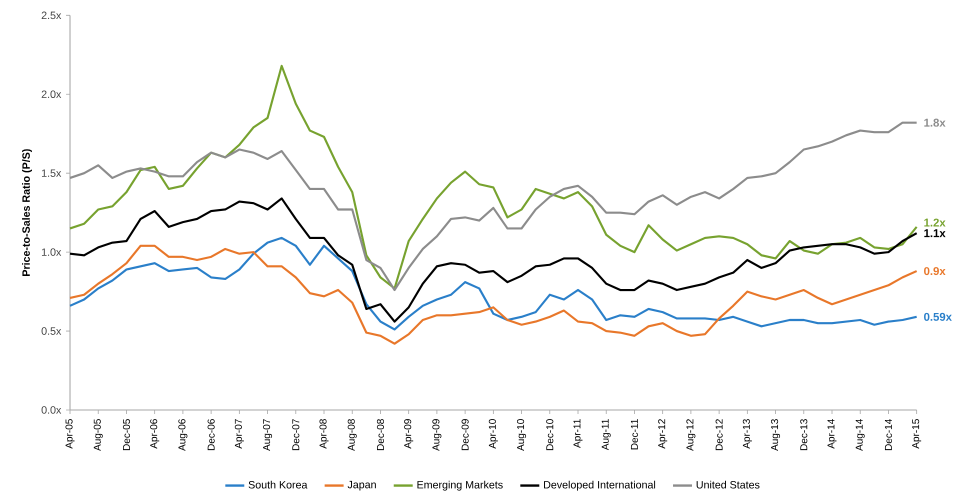 This screenshot has width=962, height=491. What do you see at coordinates (493, 434) in the screenshot?
I see `x-tick-label: Apr-10` at bounding box center [493, 434].